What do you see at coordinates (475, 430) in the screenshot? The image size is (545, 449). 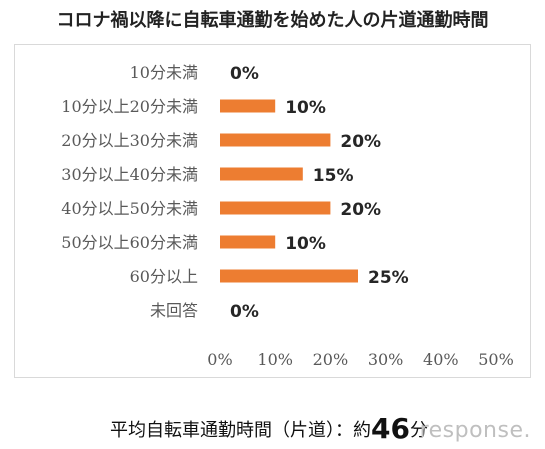 I see `watermark-logo: response.` at bounding box center [475, 430].